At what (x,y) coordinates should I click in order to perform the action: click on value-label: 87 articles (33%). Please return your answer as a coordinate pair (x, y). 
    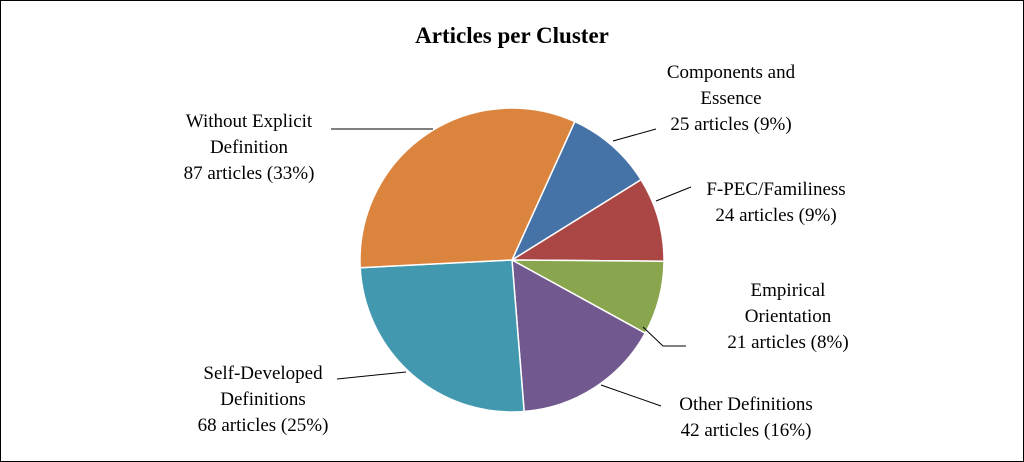
    Looking at the image, I should click on (249, 173).